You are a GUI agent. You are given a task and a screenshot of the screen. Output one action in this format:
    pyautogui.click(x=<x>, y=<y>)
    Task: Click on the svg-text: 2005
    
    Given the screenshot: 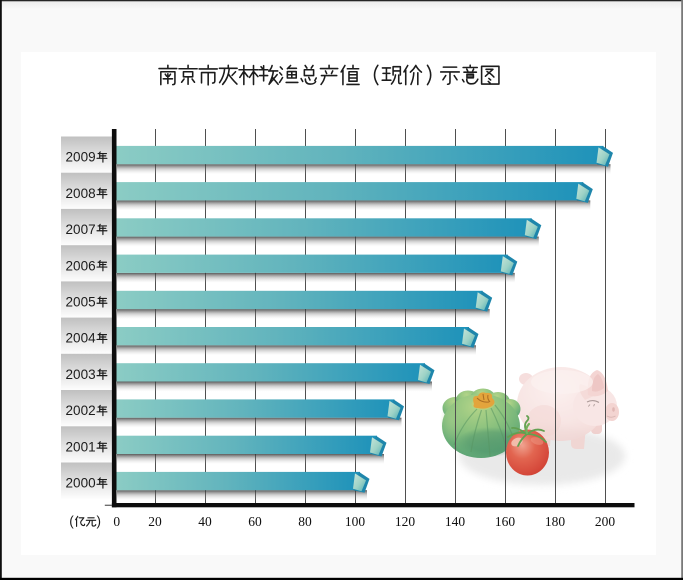 What is the action you would take?
    pyautogui.click(x=81, y=302)
    